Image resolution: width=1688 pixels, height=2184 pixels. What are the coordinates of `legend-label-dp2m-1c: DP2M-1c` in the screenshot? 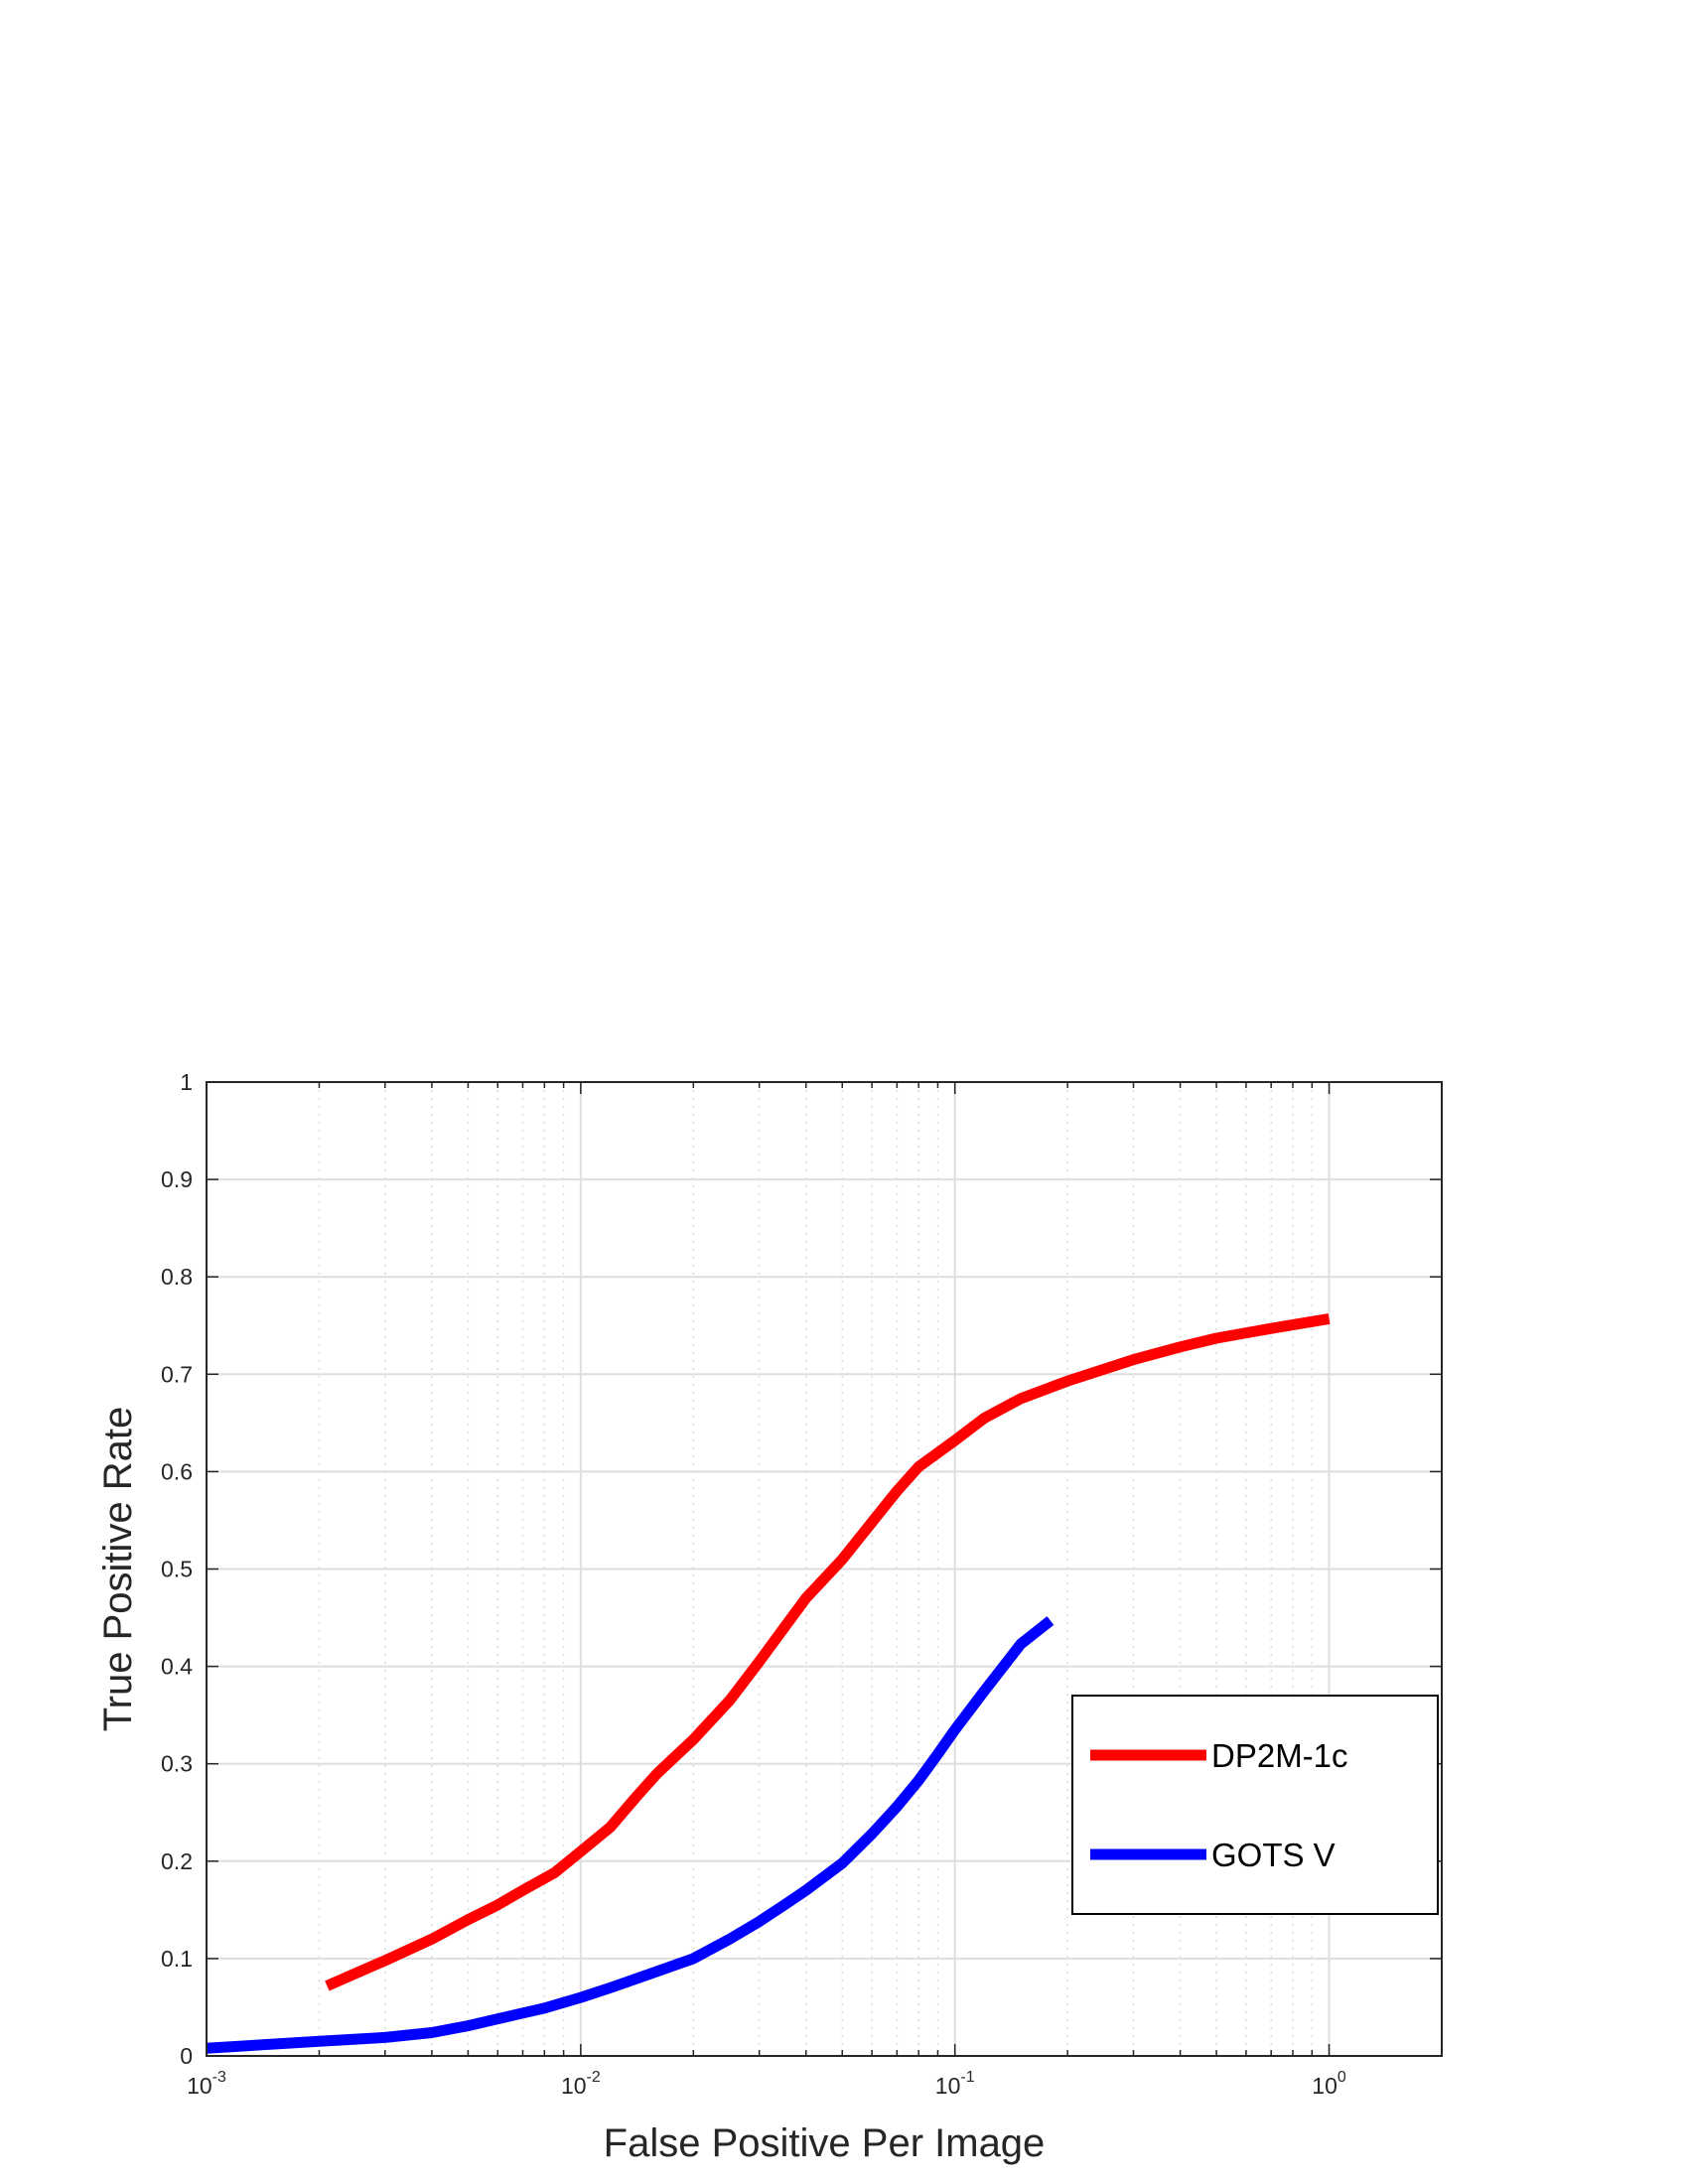 It's located at (1279, 1755).